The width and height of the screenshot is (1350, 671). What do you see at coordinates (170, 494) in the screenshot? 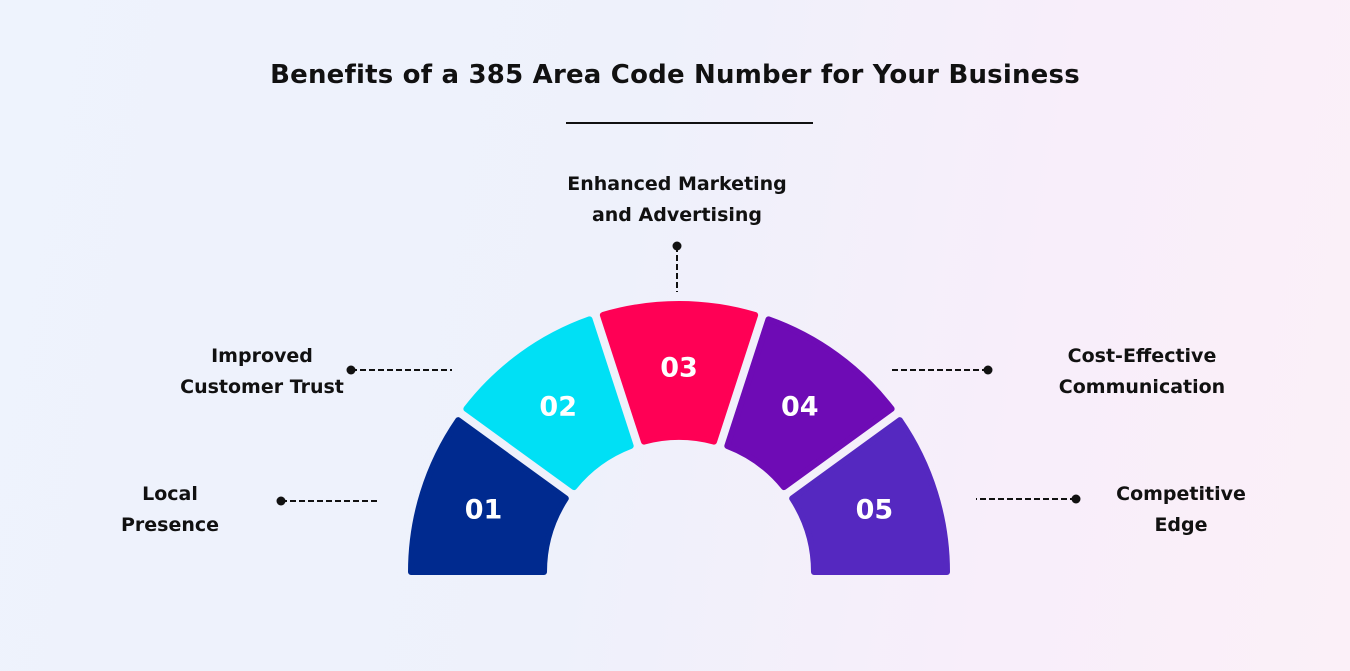
I see `label-line: Local` at bounding box center [170, 494].